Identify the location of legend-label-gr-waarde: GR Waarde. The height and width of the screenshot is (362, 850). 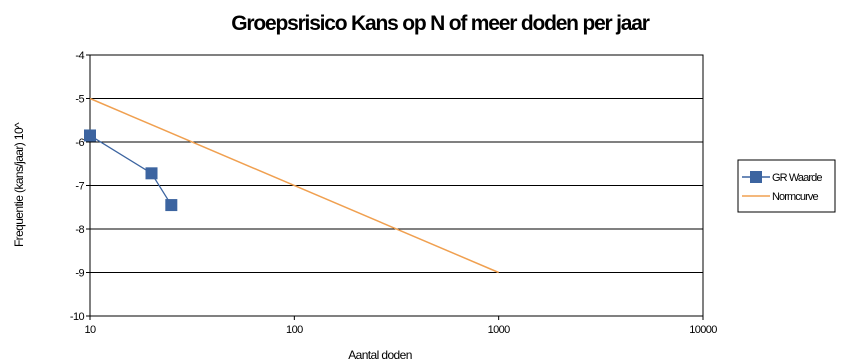
(797, 178).